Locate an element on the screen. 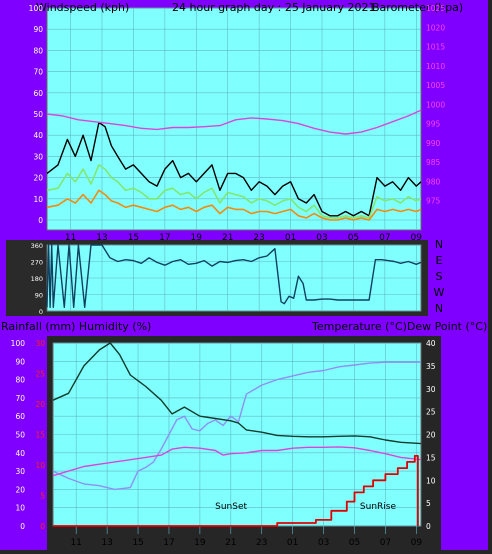 This screenshot has width=492, height=554. wind-x-tick-label: 21 is located at coordinates (227, 238).